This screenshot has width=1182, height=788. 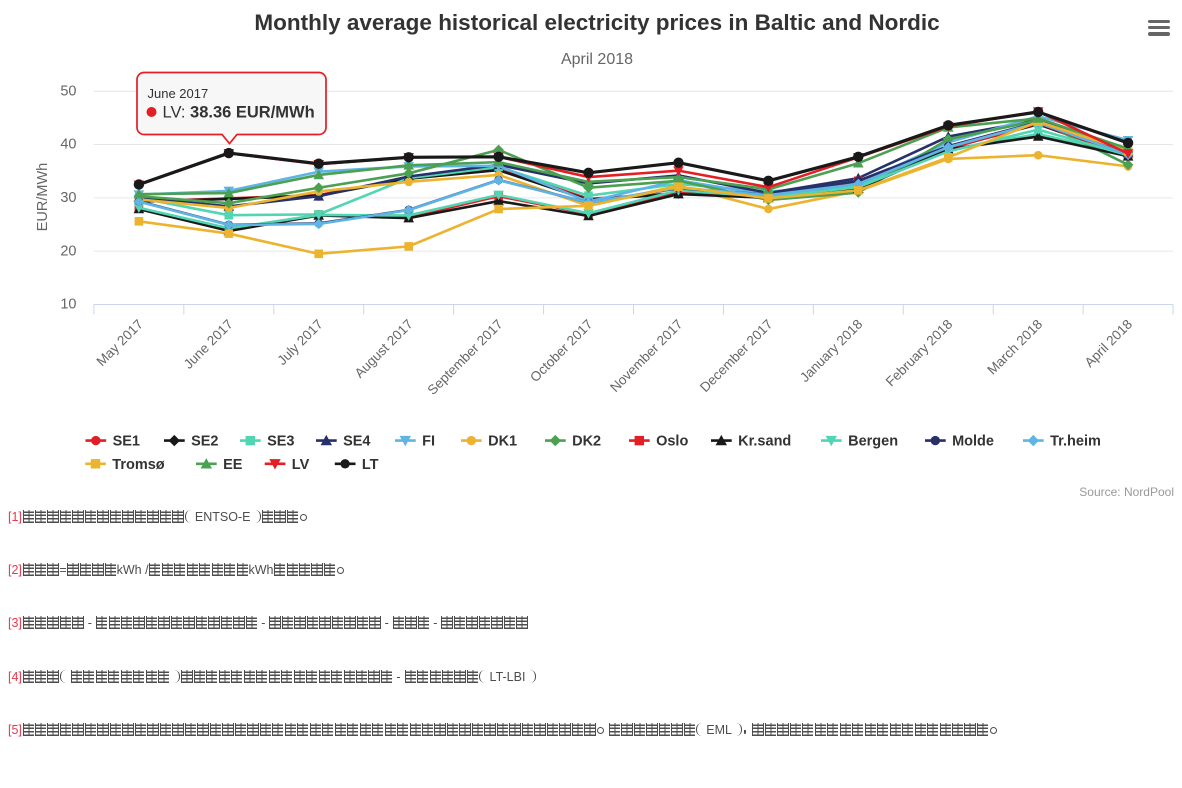 I want to click on svg-text: Bergen, so click(x=873, y=442).